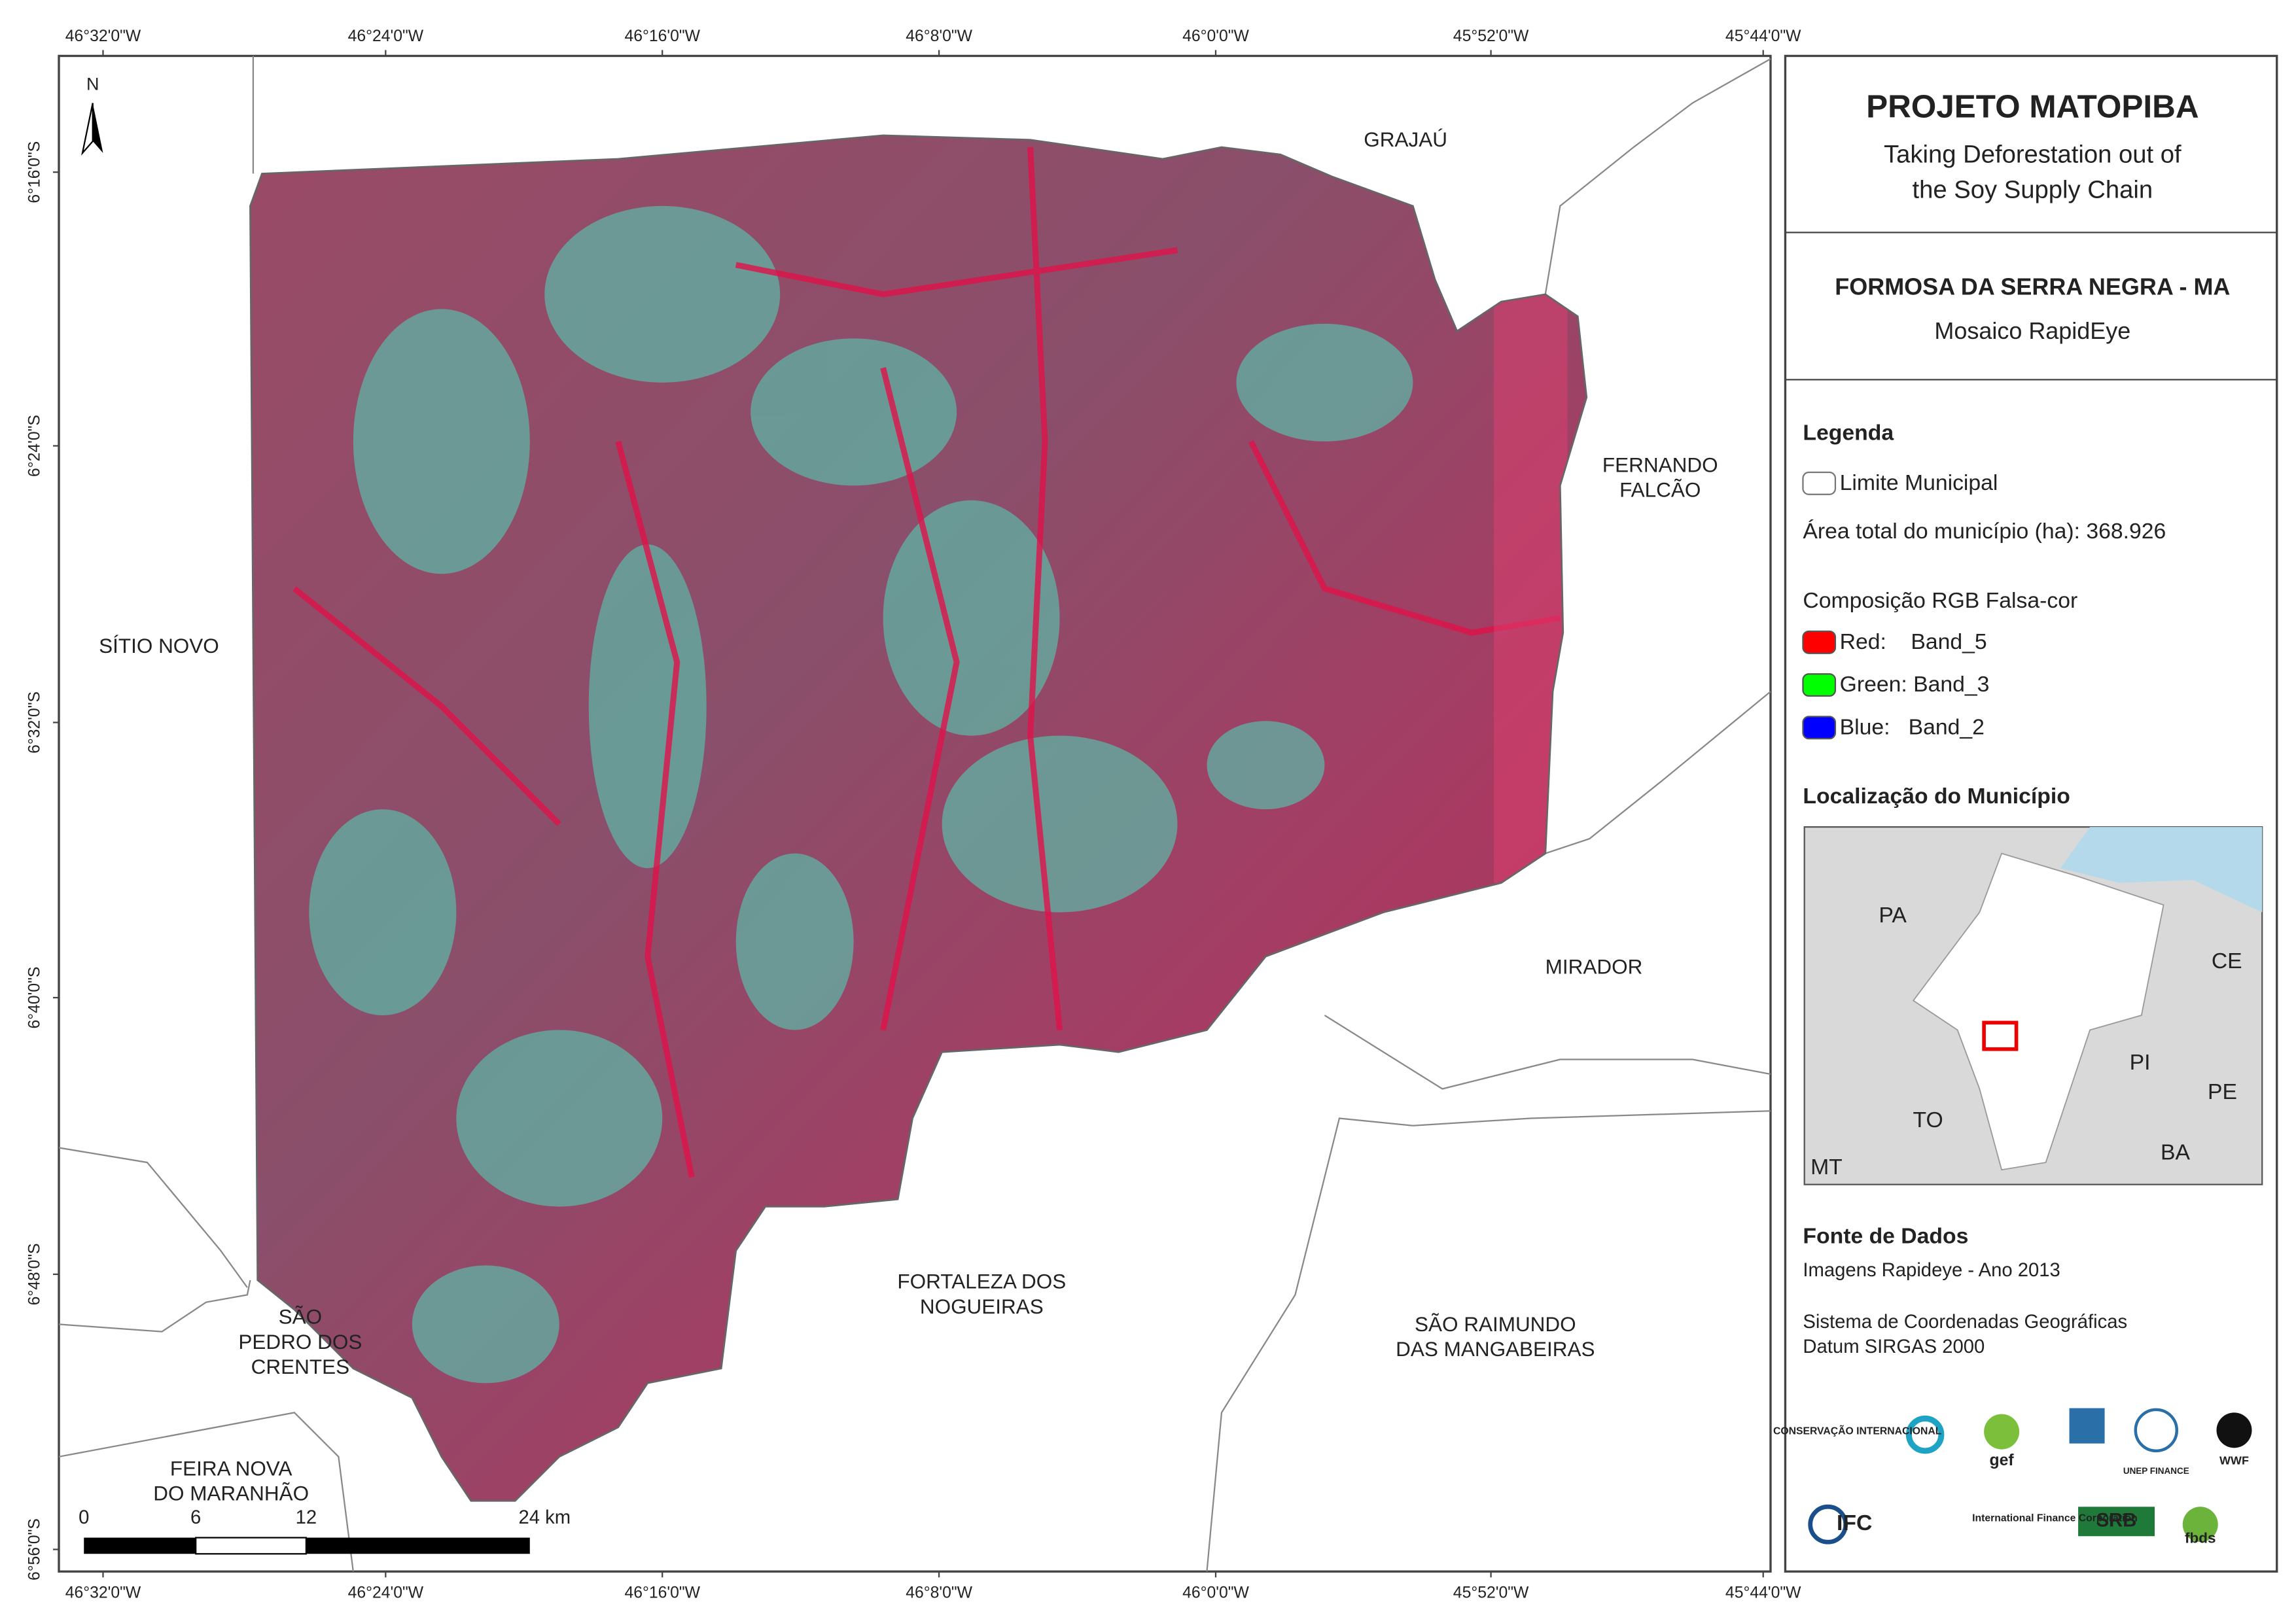 The height and width of the screenshot is (1623, 2296). Describe the element at coordinates (1919, 483) in the screenshot. I see `legend-label: Limite Municipal` at that location.